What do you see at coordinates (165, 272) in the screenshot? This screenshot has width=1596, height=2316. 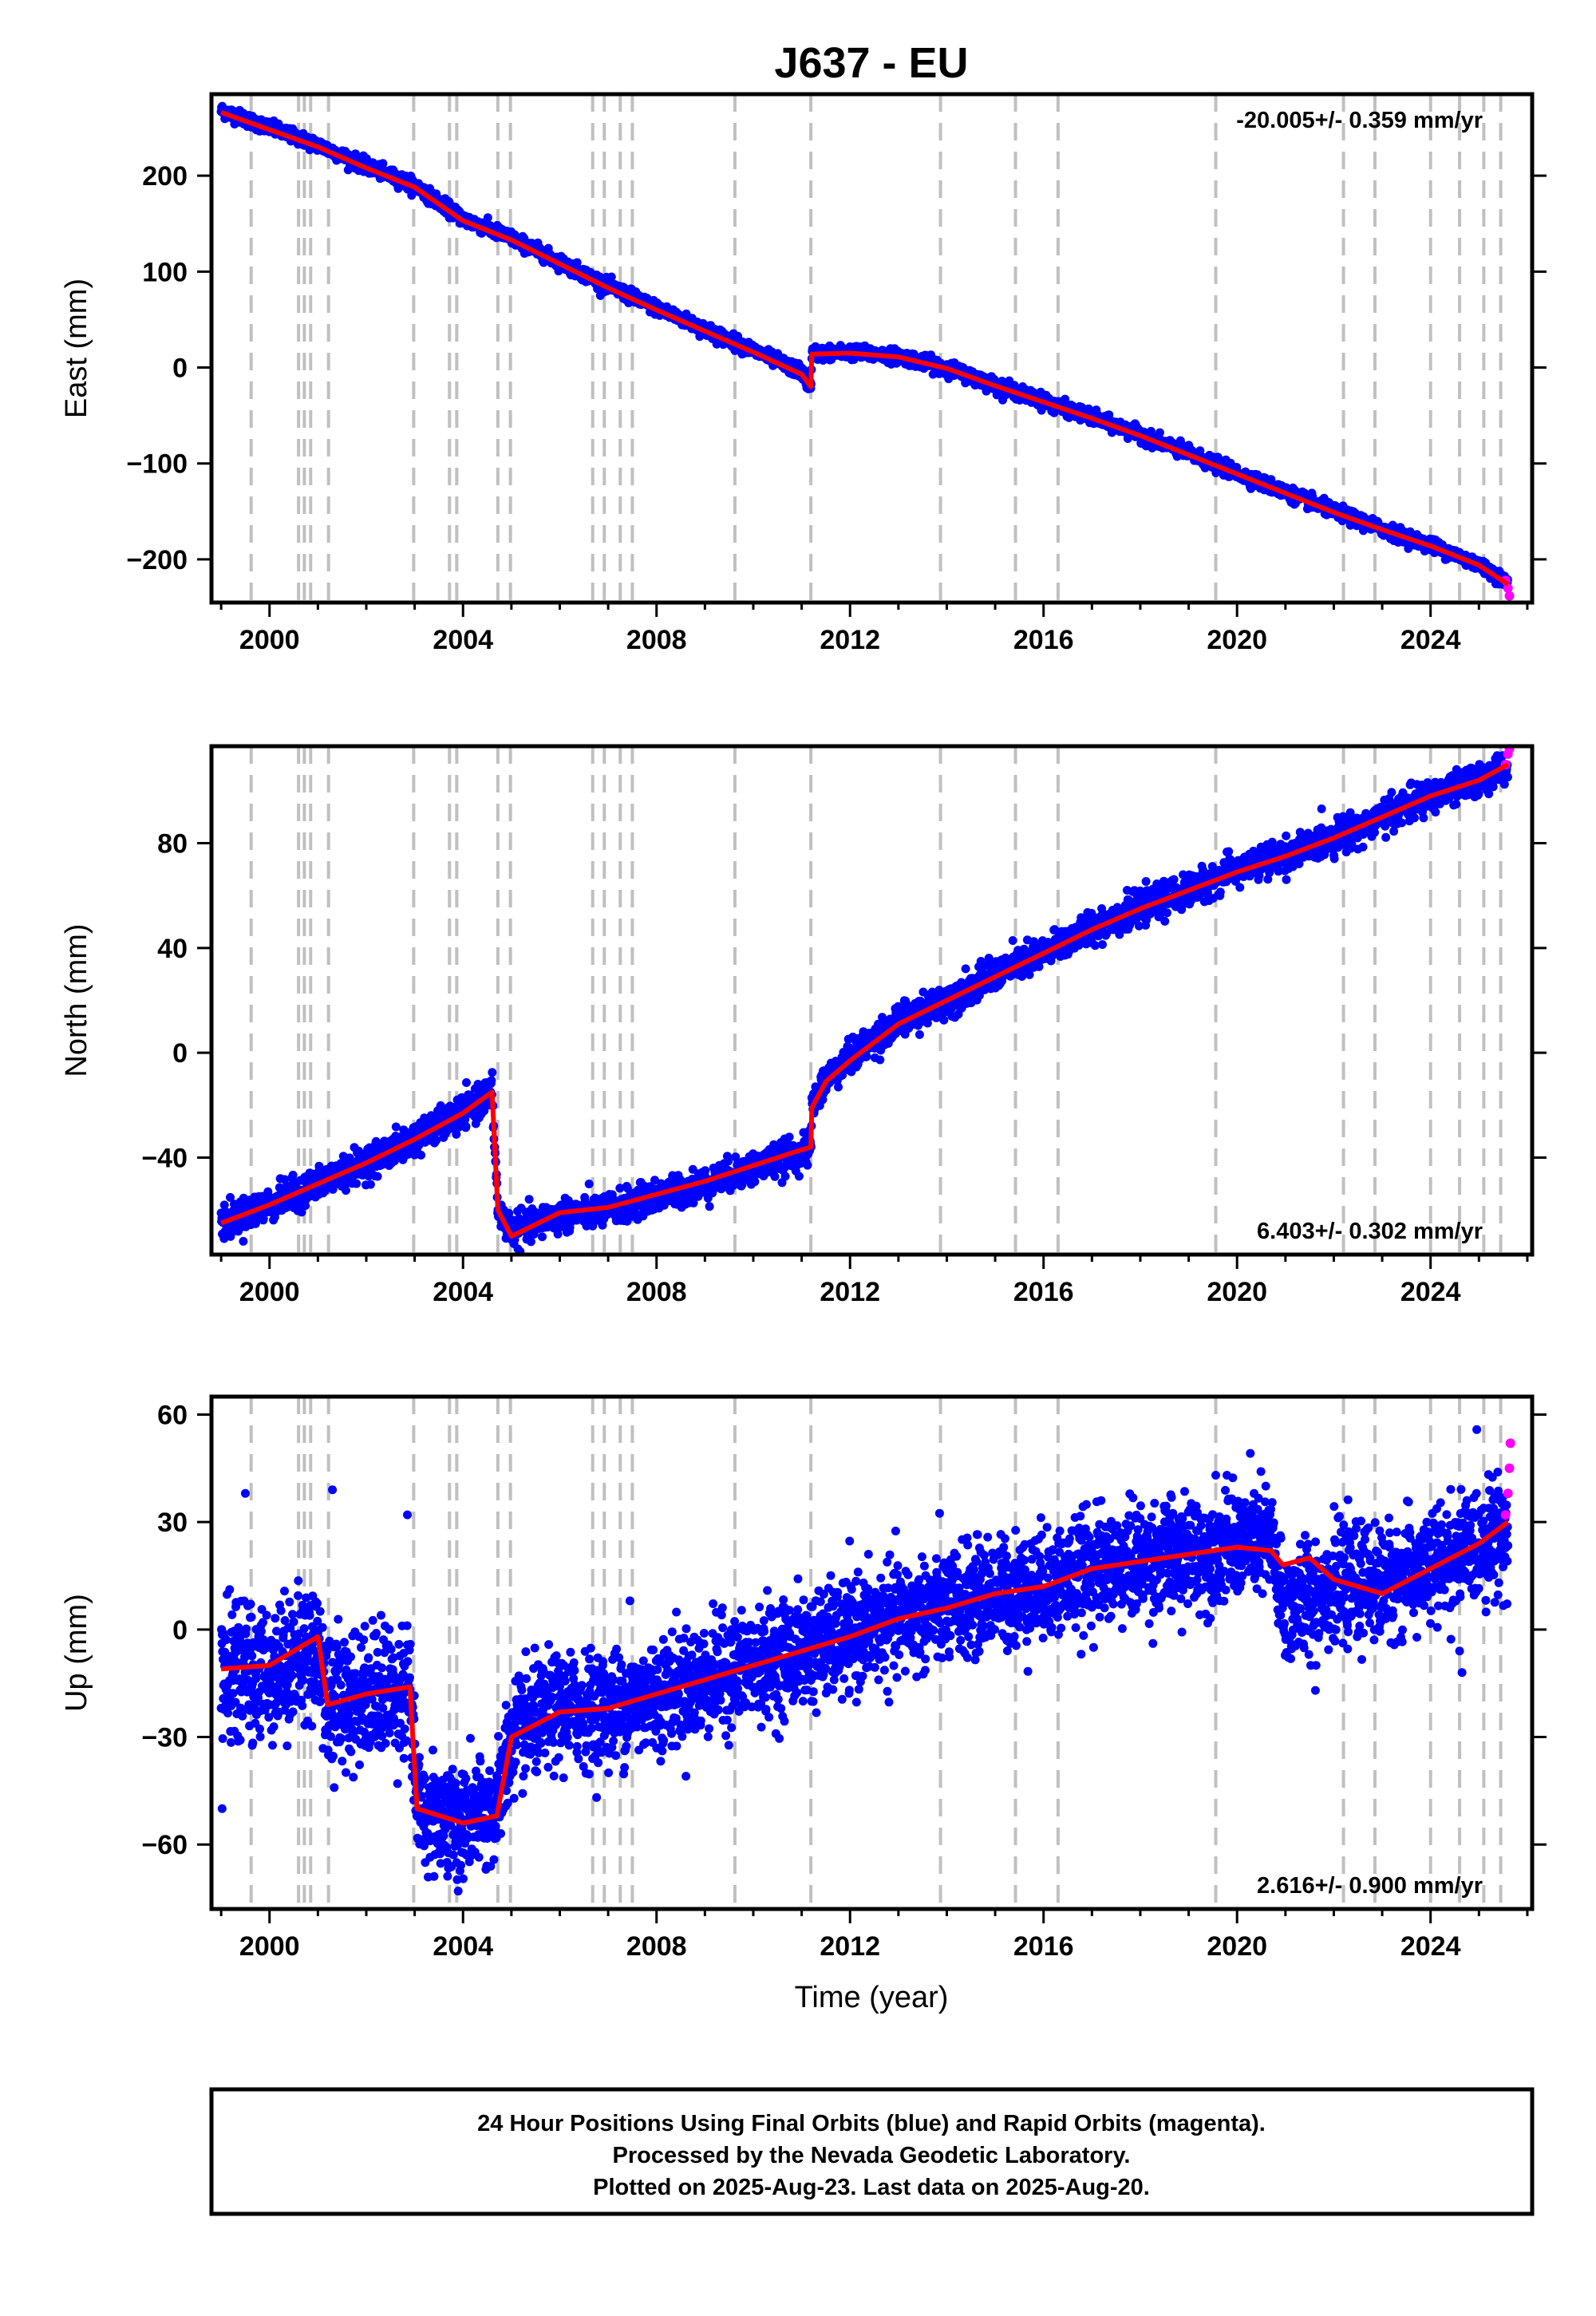 I see `y-tick-label: 100` at bounding box center [165, 272].